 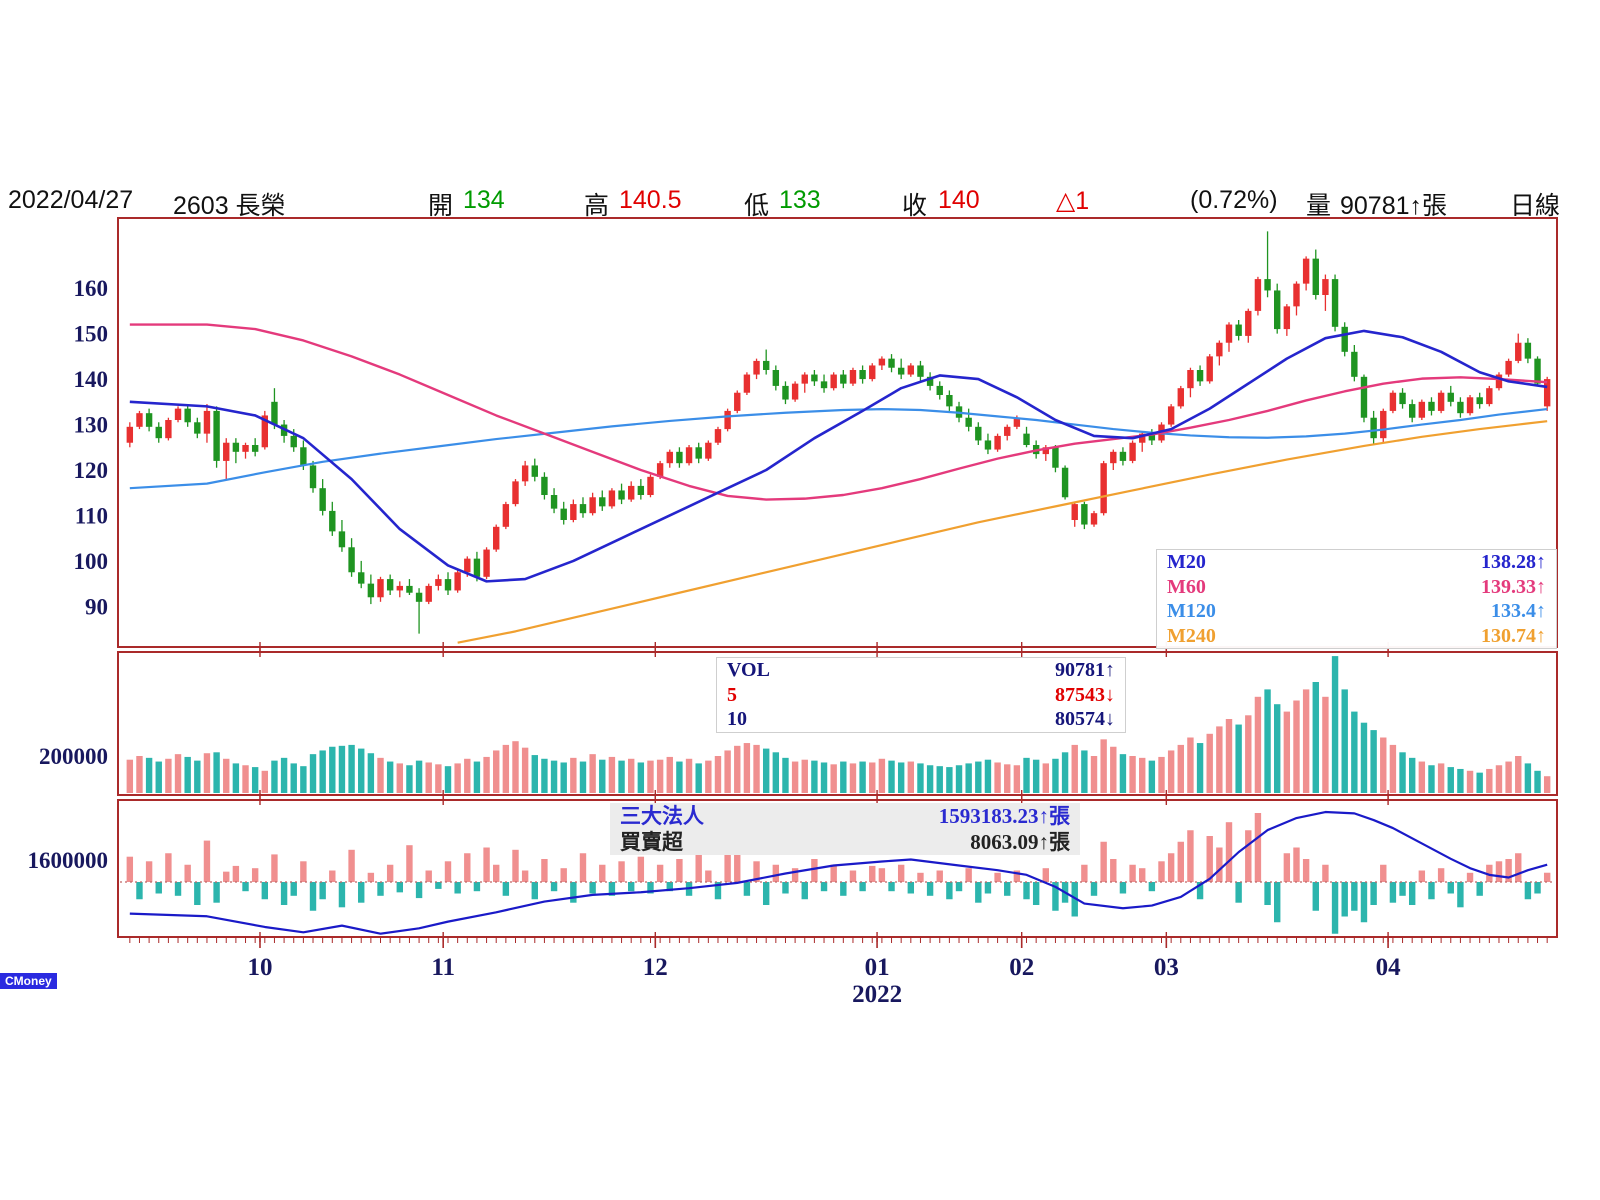 I want to click on svg-text: 2022, so click(x=877, y=994).